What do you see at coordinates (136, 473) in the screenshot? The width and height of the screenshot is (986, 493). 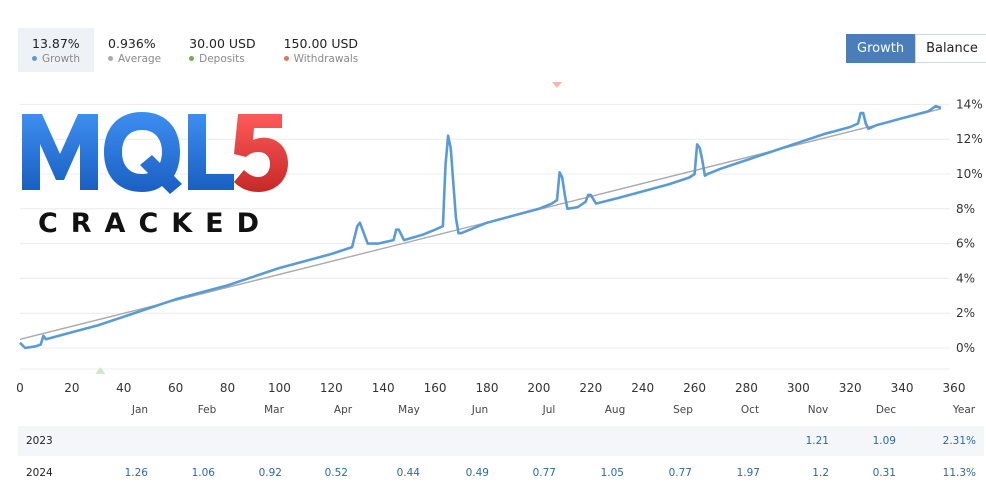 I see `month-value-cell: 1.26` at bounding box center [136, 473].